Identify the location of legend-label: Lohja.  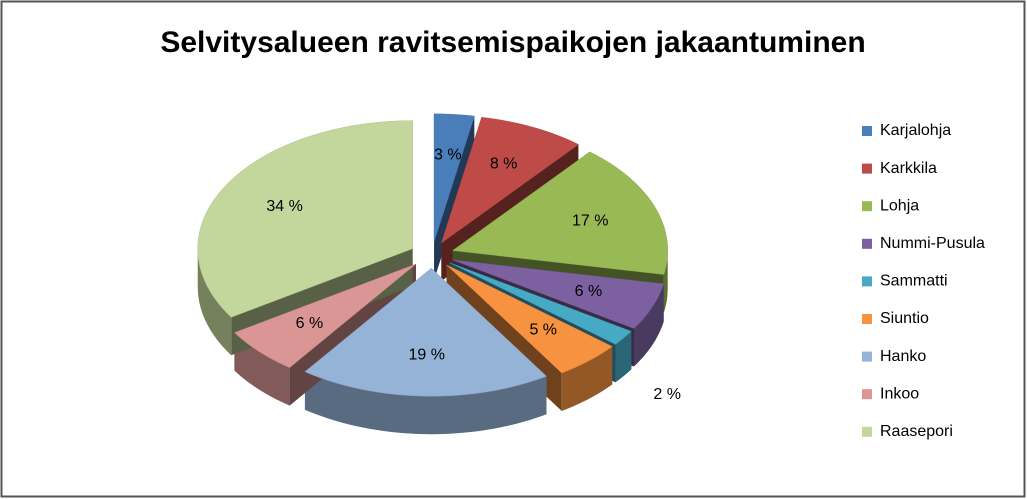
(899, 205).